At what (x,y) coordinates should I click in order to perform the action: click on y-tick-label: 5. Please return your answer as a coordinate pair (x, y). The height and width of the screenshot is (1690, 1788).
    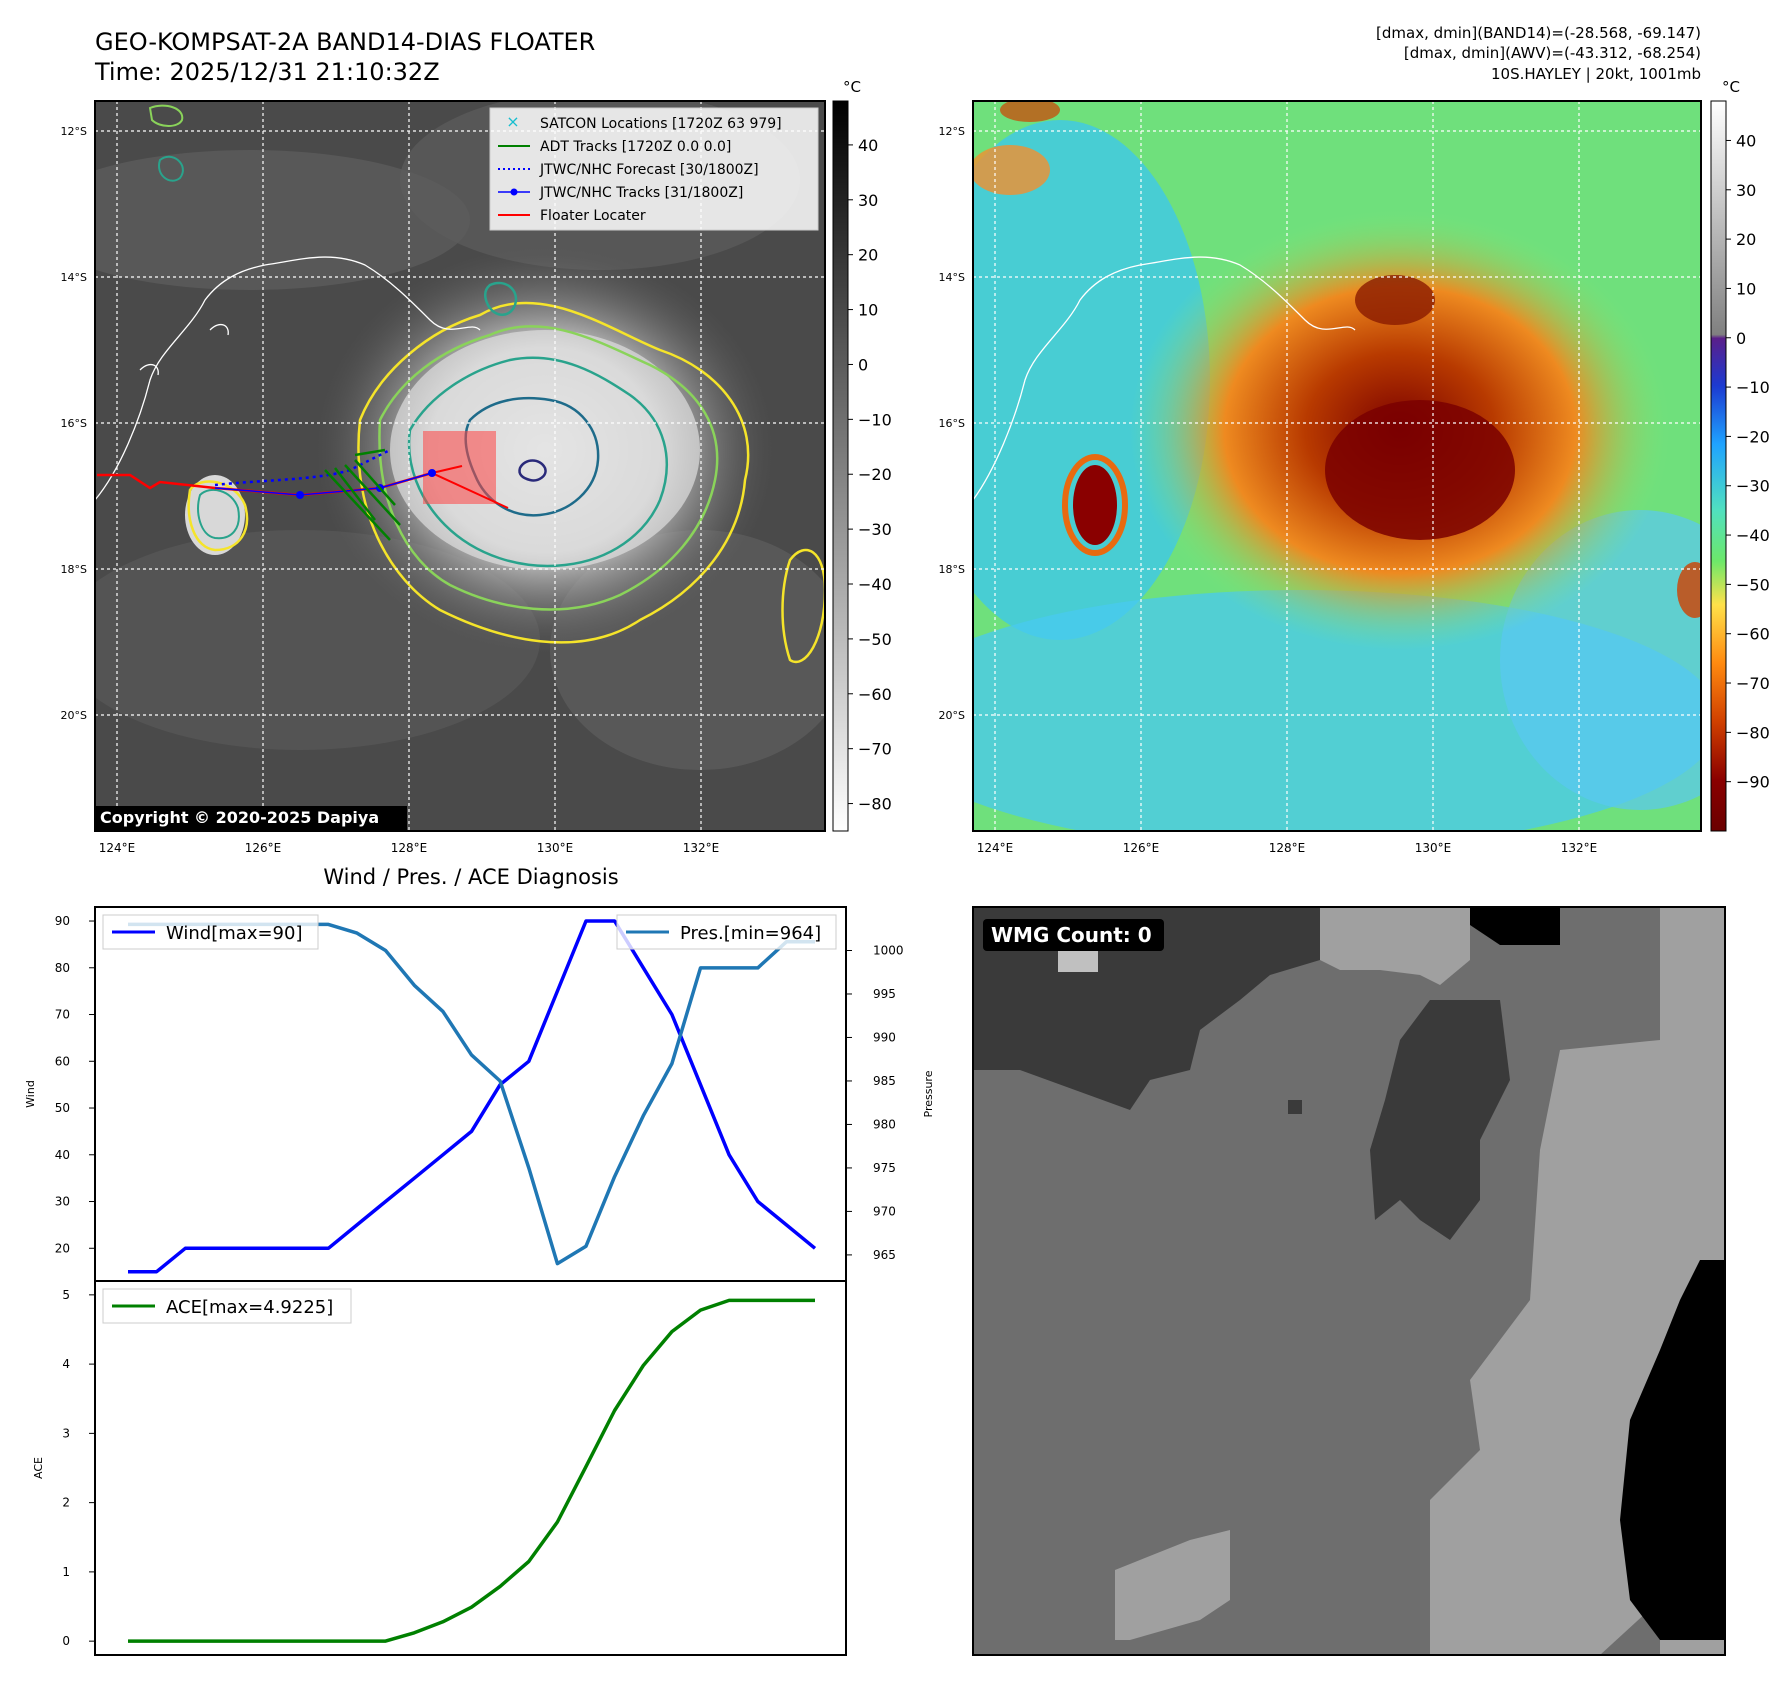
    Looking at the image, I should click on (66, 1295).